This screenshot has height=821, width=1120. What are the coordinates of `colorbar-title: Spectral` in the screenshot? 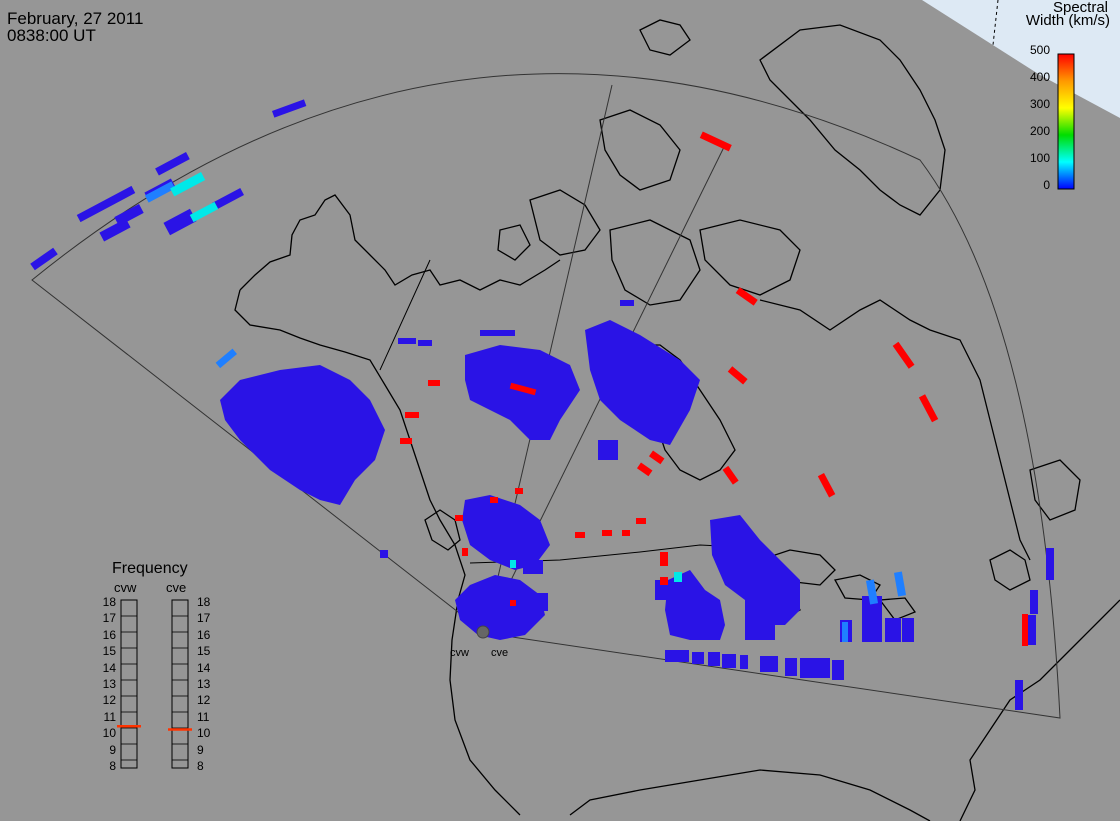 It's located at (1080, 8).